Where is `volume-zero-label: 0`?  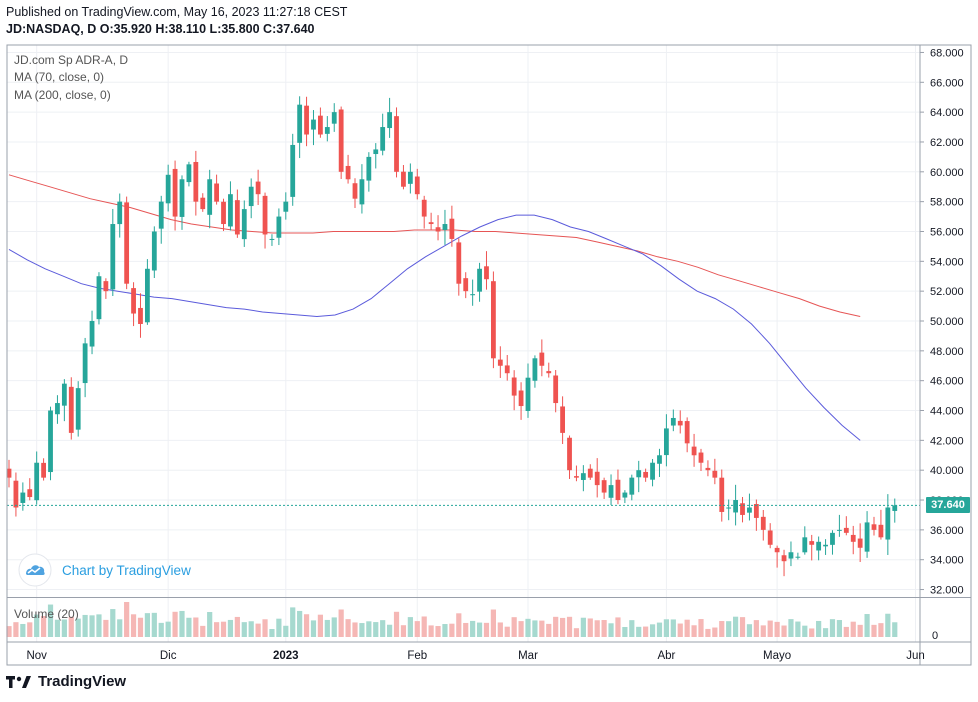 volume-zero-label: 0 is located at coordinates (935, 636).